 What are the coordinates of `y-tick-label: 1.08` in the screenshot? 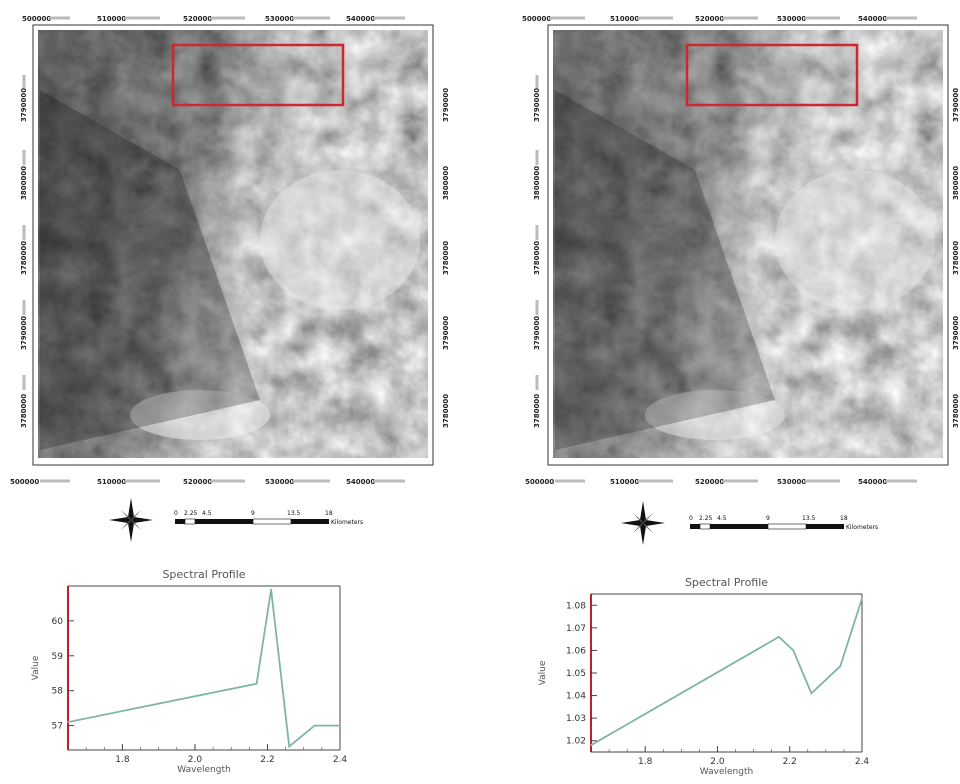 It's located at (576, 606).